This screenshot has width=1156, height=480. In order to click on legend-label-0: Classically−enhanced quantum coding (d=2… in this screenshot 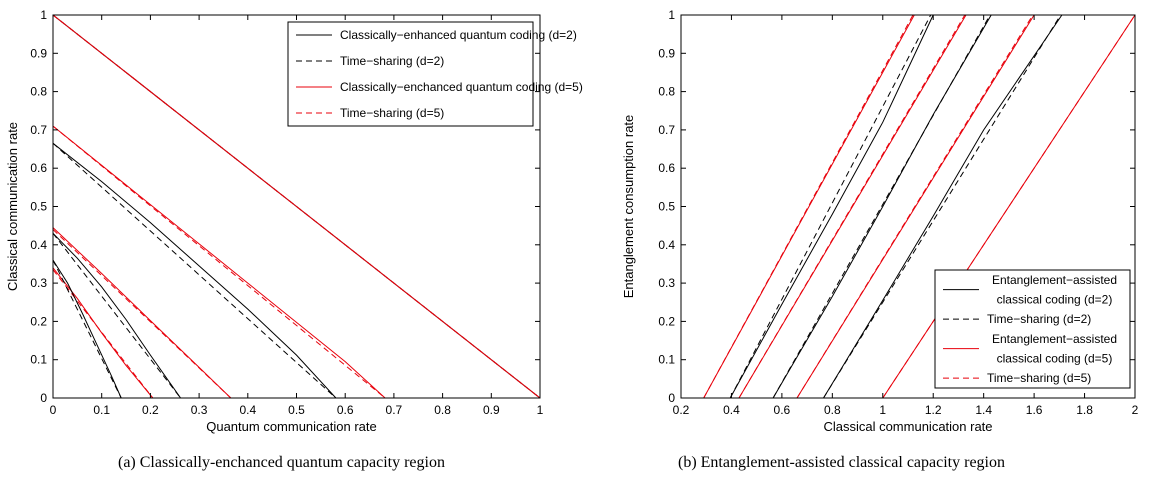, I will do `click(458, 35)`.